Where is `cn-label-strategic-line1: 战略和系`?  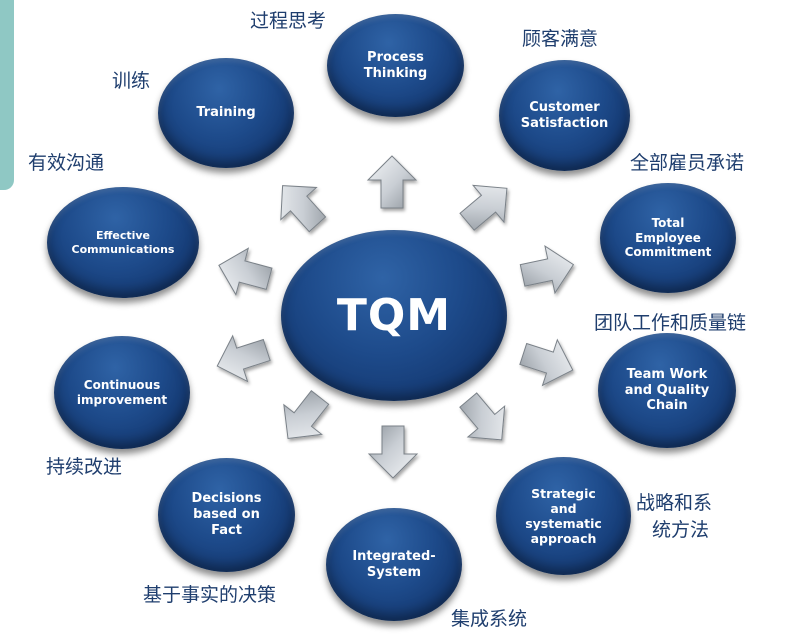 cn-label-strategic-line1: 战略和系 is located at coordinates (674, 503).